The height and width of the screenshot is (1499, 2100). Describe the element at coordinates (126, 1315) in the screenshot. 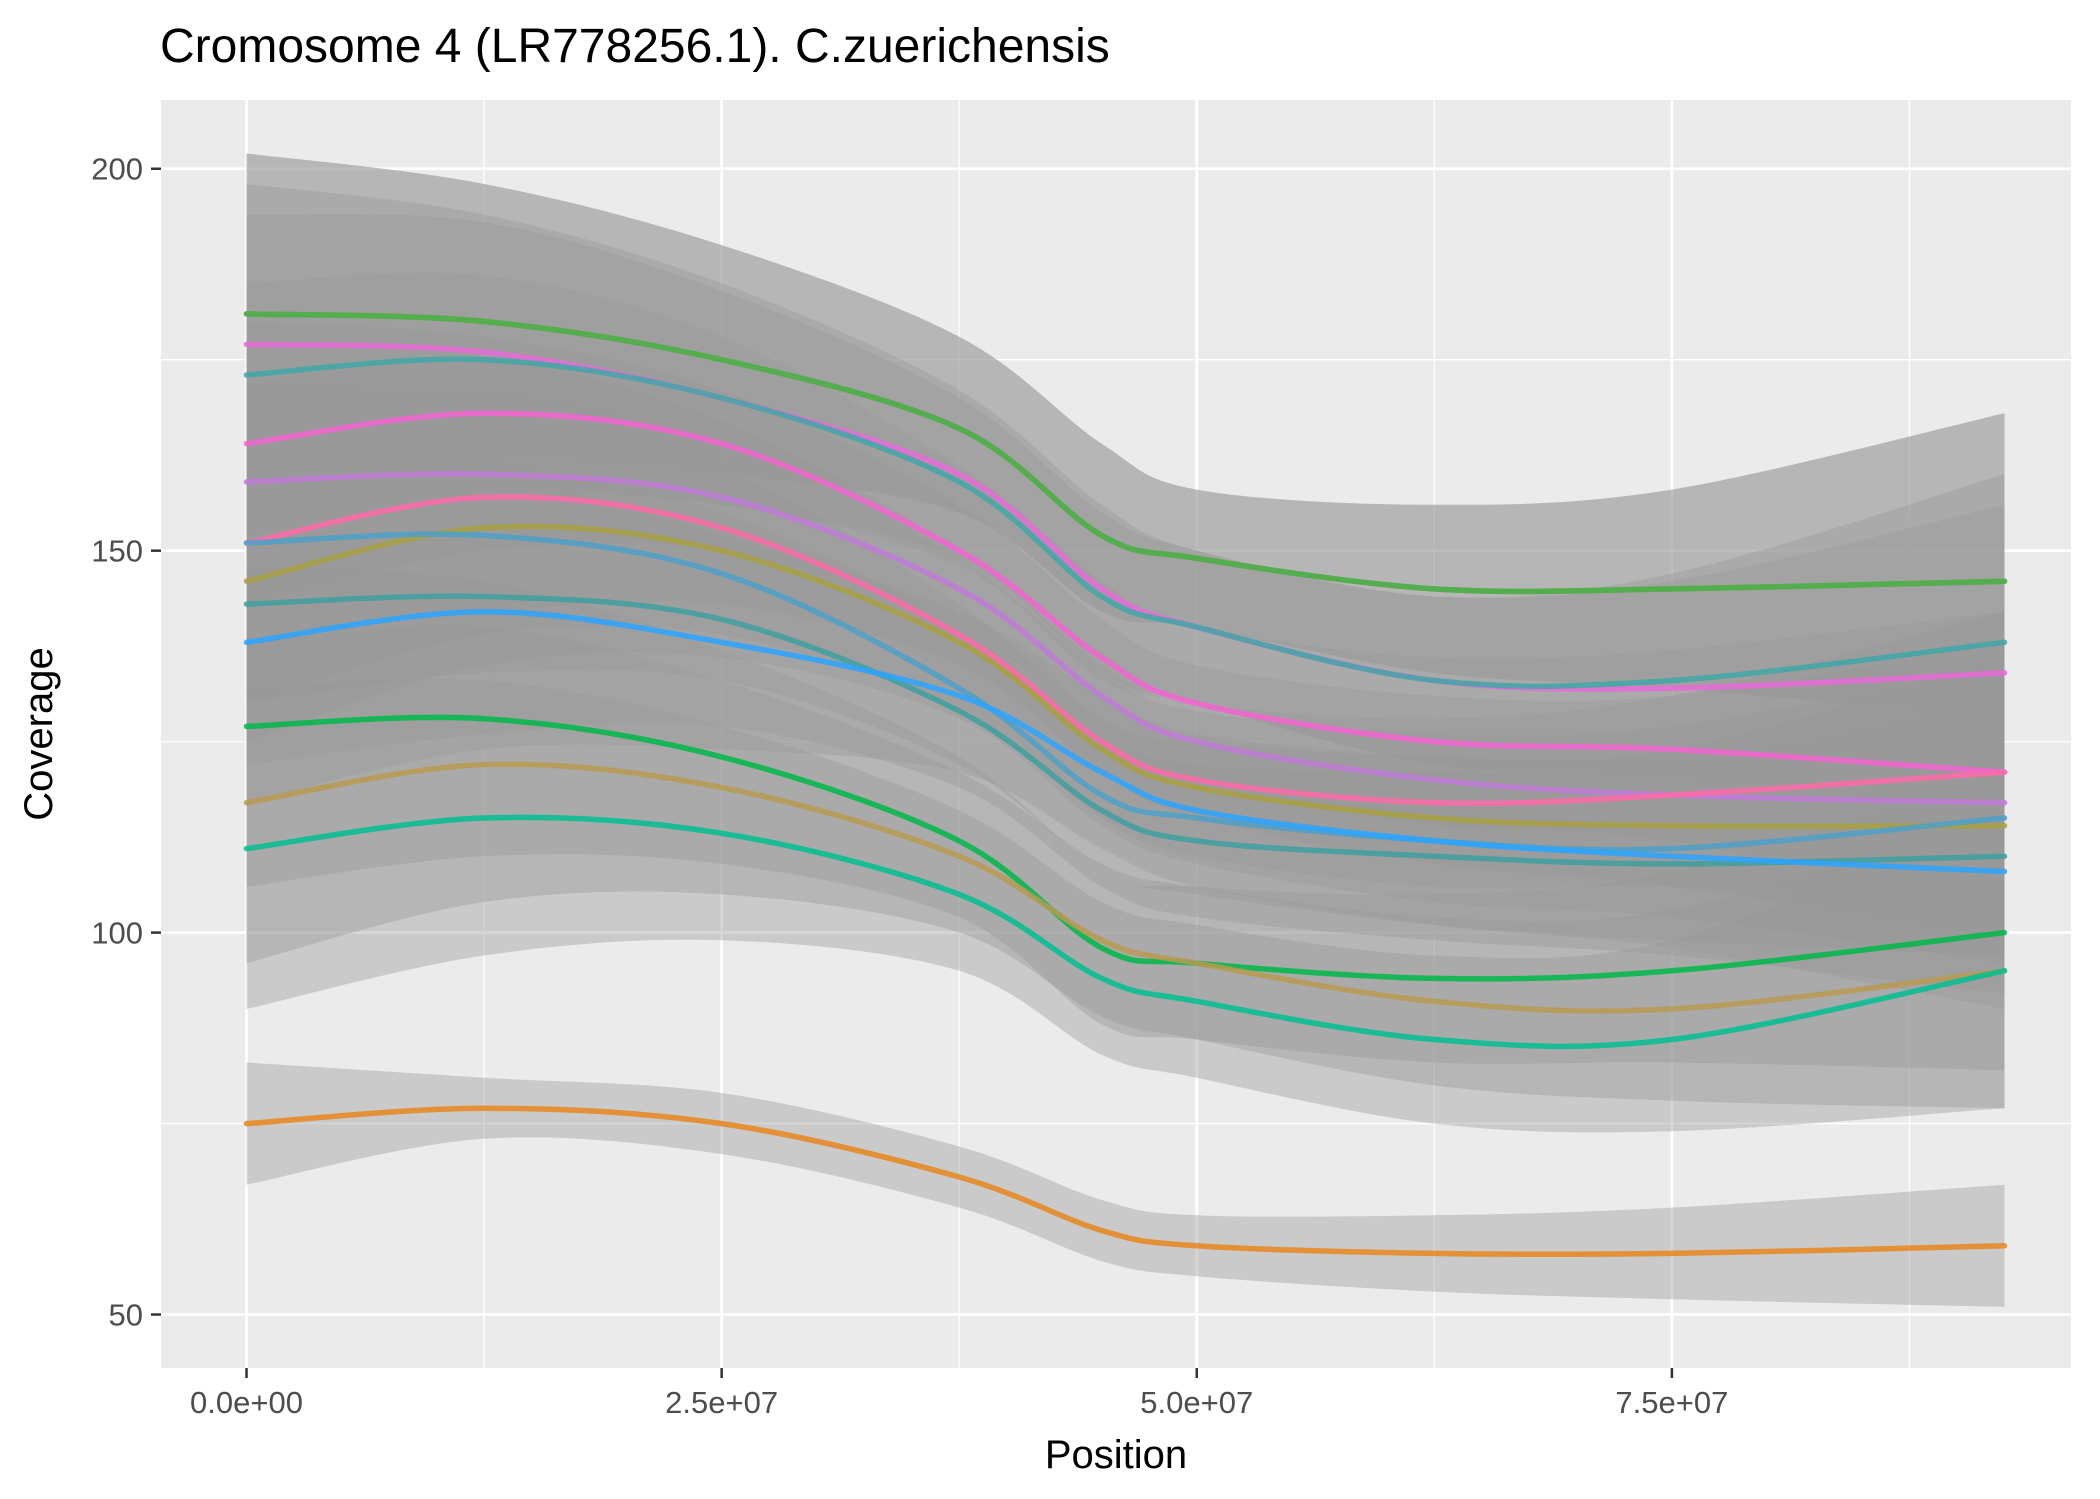

I see `y-tick-label-0: 50` at that location.